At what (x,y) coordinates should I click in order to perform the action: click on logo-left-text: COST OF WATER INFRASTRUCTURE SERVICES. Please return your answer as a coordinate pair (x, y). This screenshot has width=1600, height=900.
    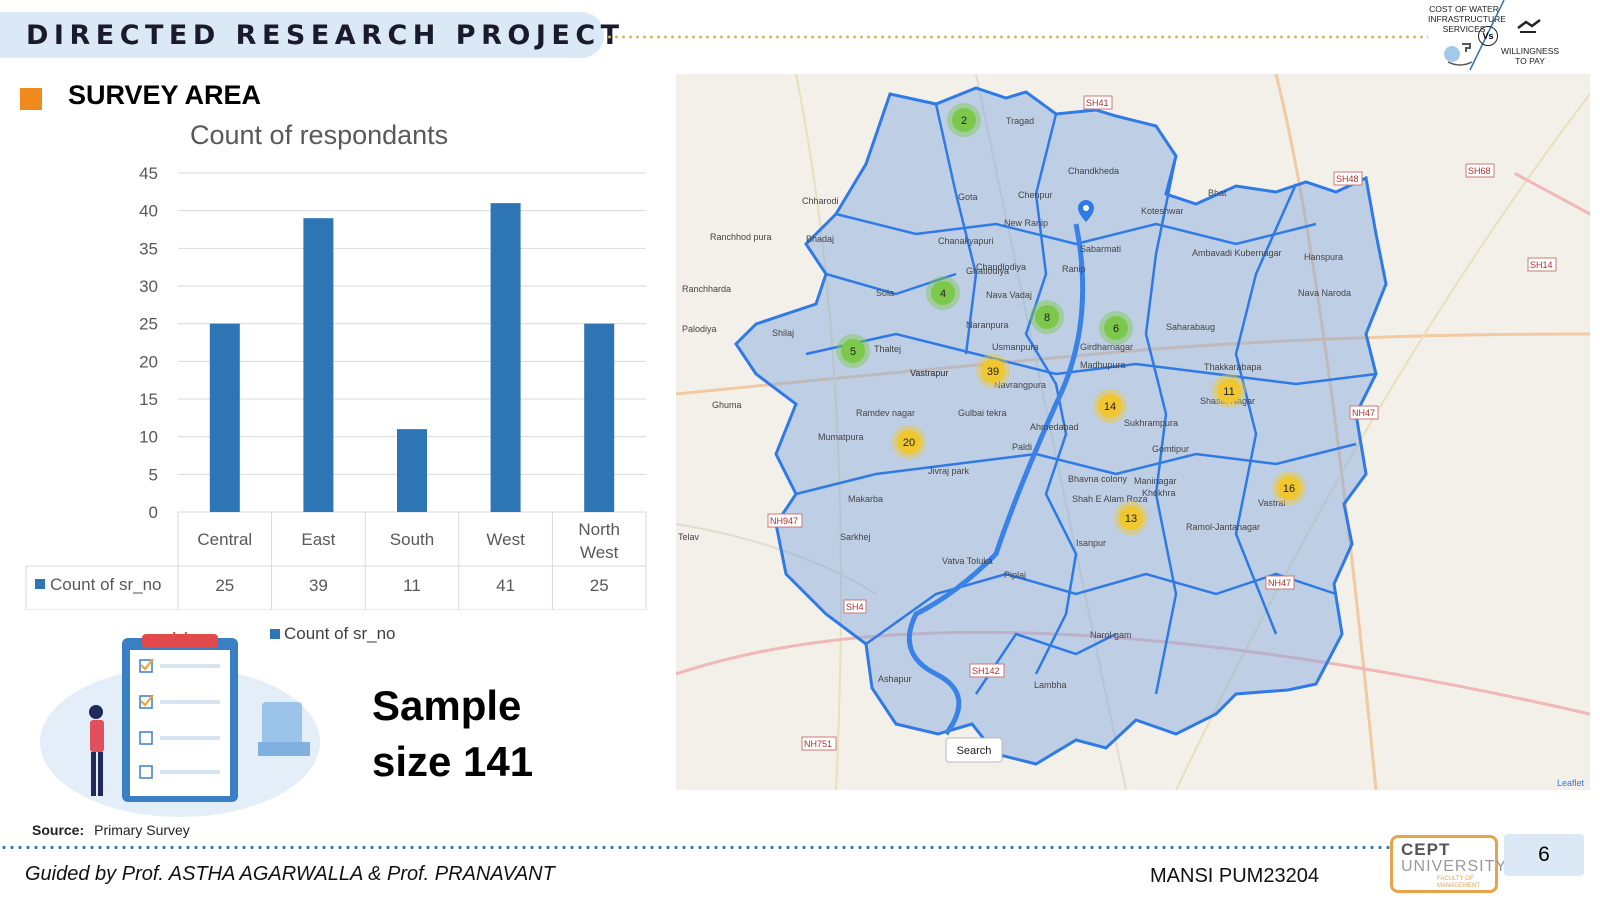
    Looking at the image, I should click on (1467, 19).